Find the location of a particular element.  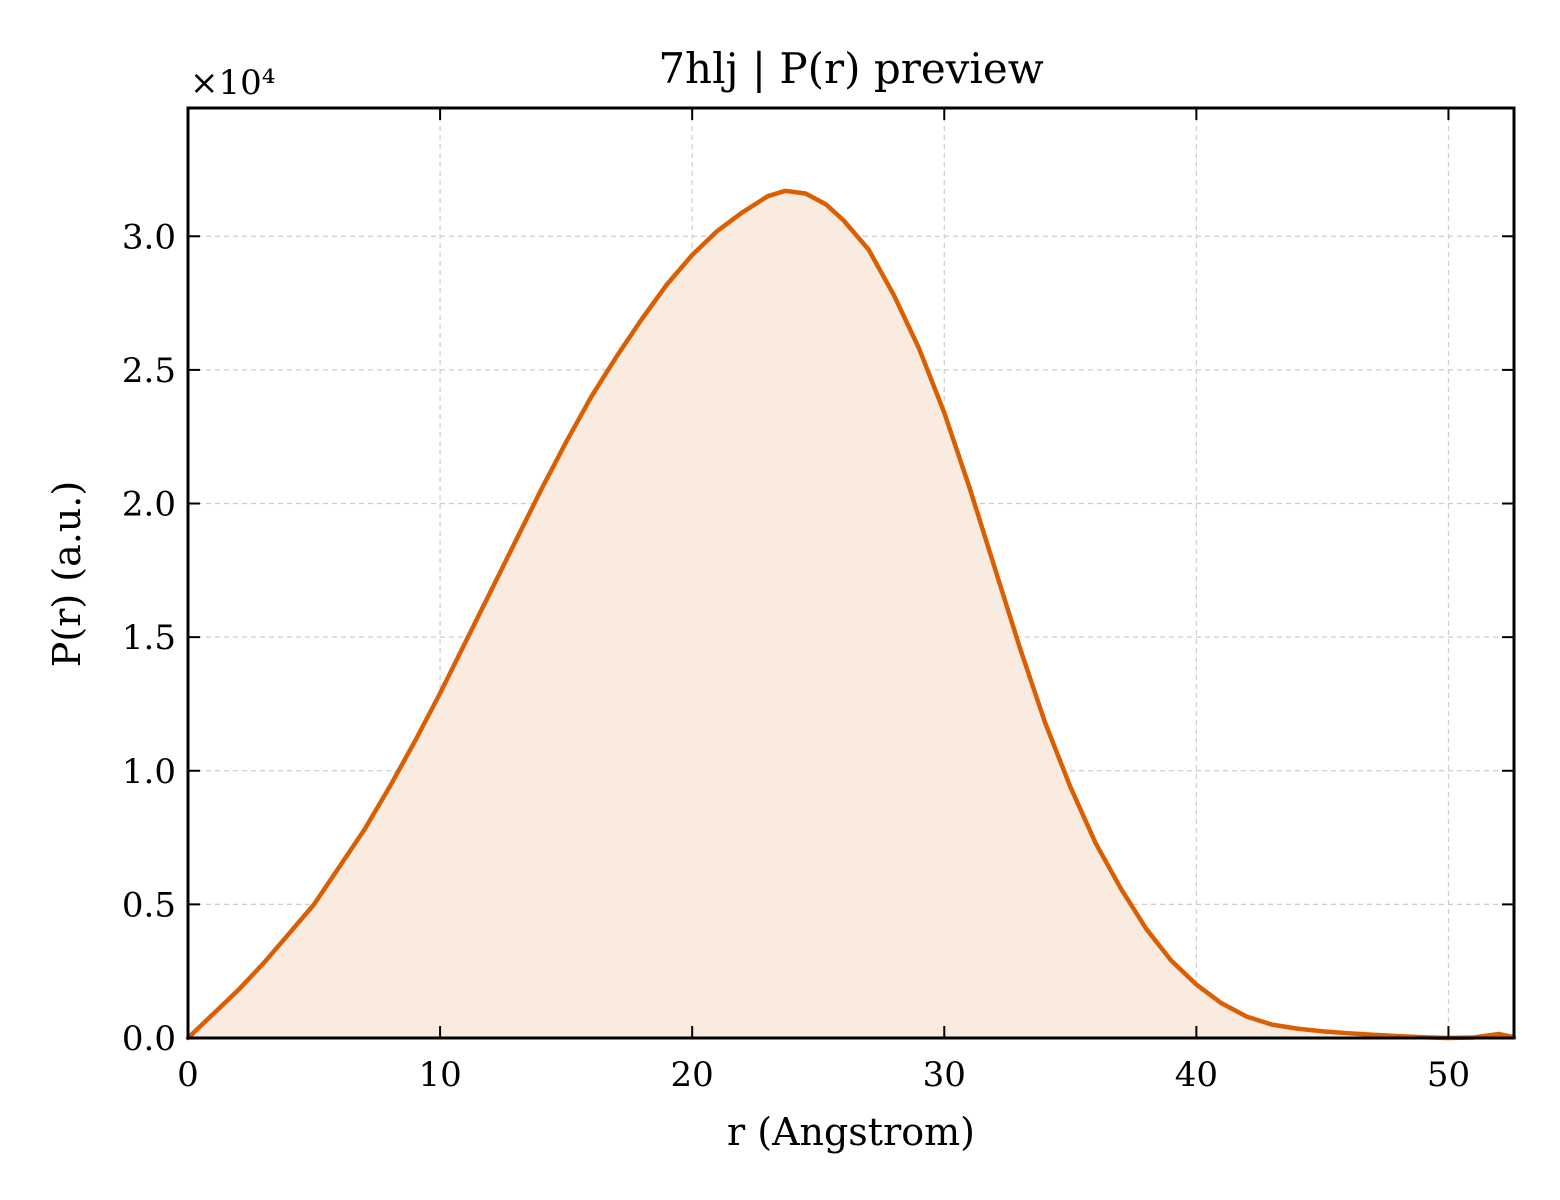

y-tick-label: 1.0 is located at coordinates (149, 772).